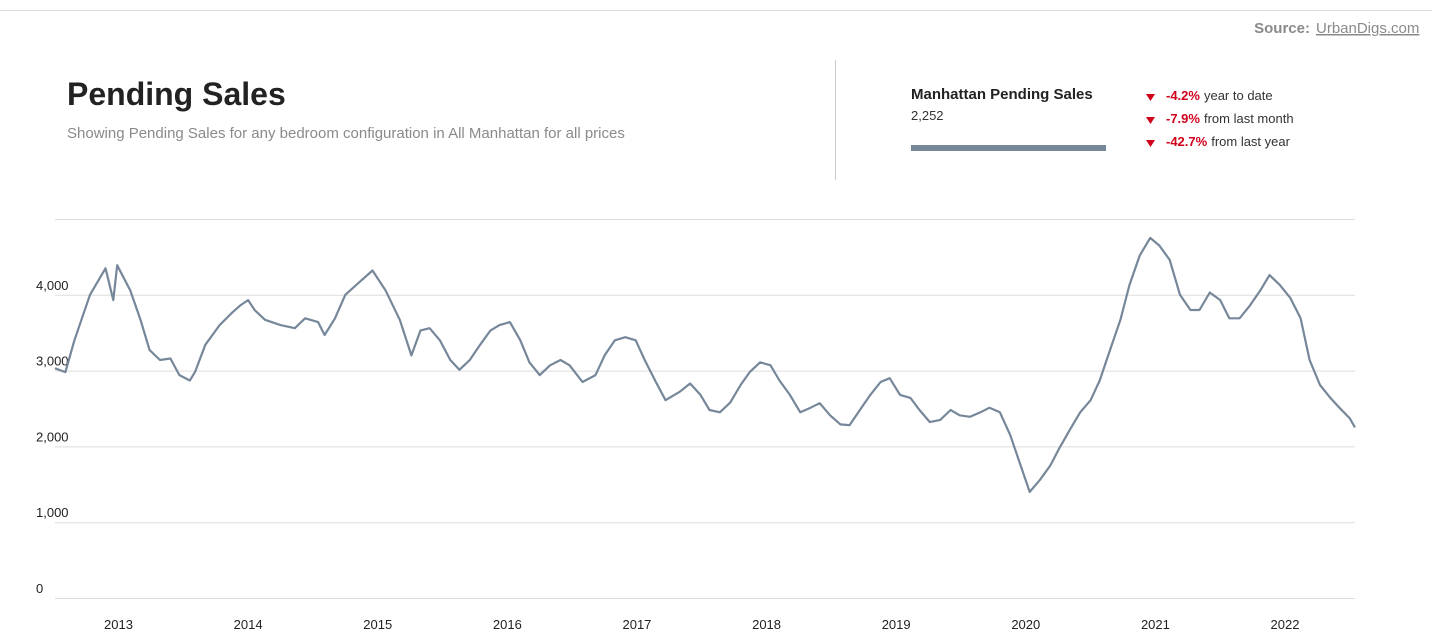 The height and width of the screenshot is (643, 1432). Describe the element at coordinates (1367, 28) in the screenshot. I see `source-link: UrbanDigs.com` at that location.